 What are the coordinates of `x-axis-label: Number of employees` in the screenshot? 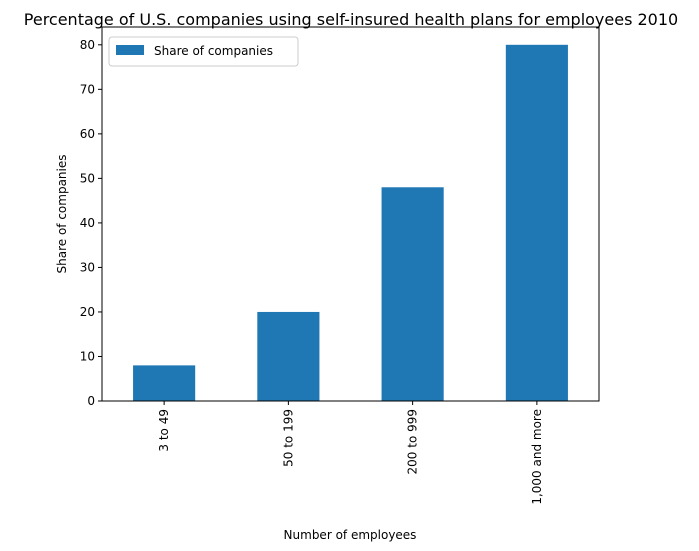 It's located at (350, 535).